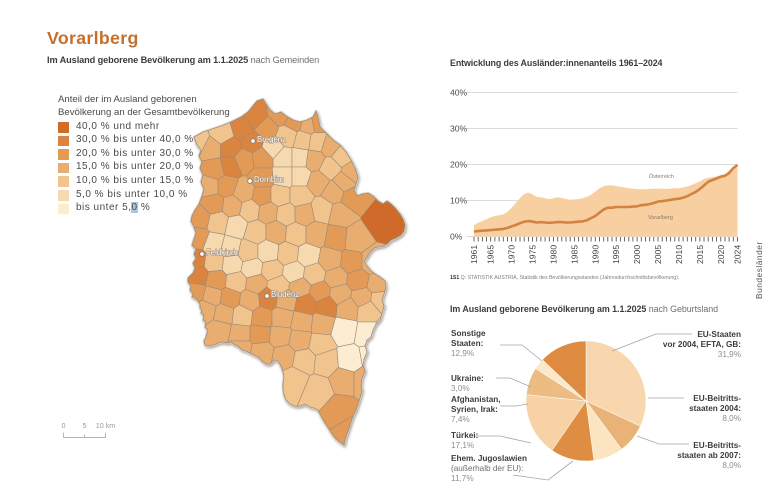 Image resolution: width=764 pixels, height=488 pixels. Describe the element at coordinates (456, 237) in the screenshot. I see `svg-text: 0%` at that location.